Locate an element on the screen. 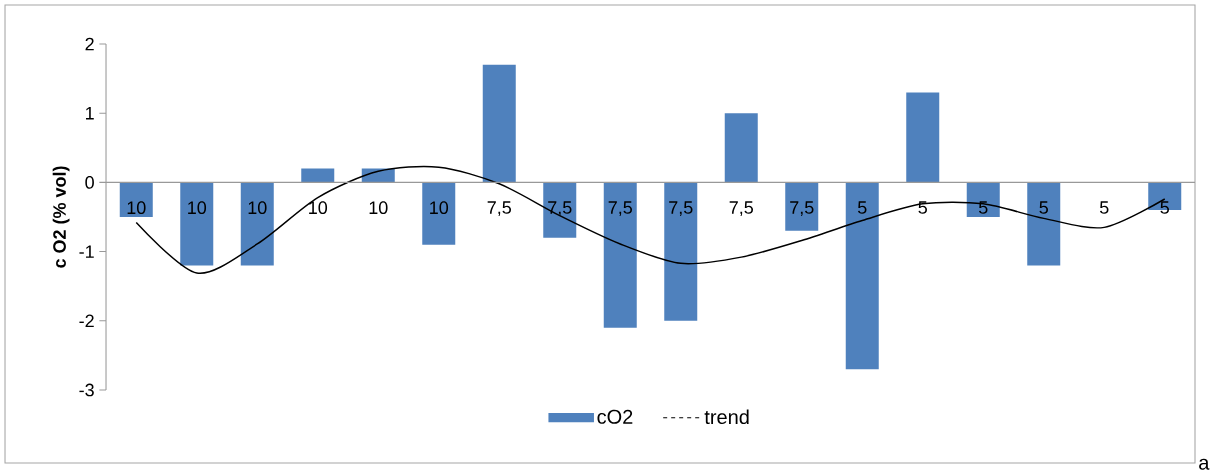 The height and width of the screenshot is (474, 1217). y-tick-label: 2 is located at coordinates (89, 44).